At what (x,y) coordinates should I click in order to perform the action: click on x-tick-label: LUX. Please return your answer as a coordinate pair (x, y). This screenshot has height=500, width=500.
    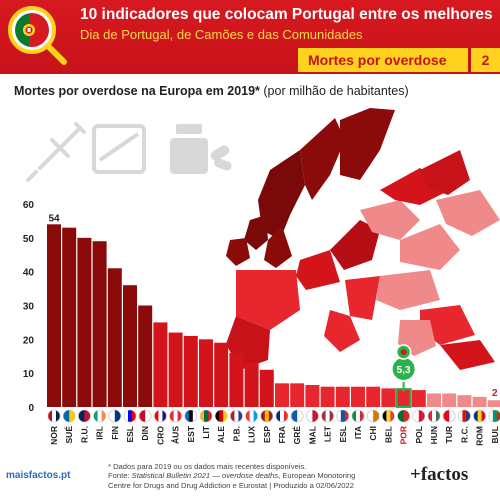
    Looking at the image, I should click on (252, 434).